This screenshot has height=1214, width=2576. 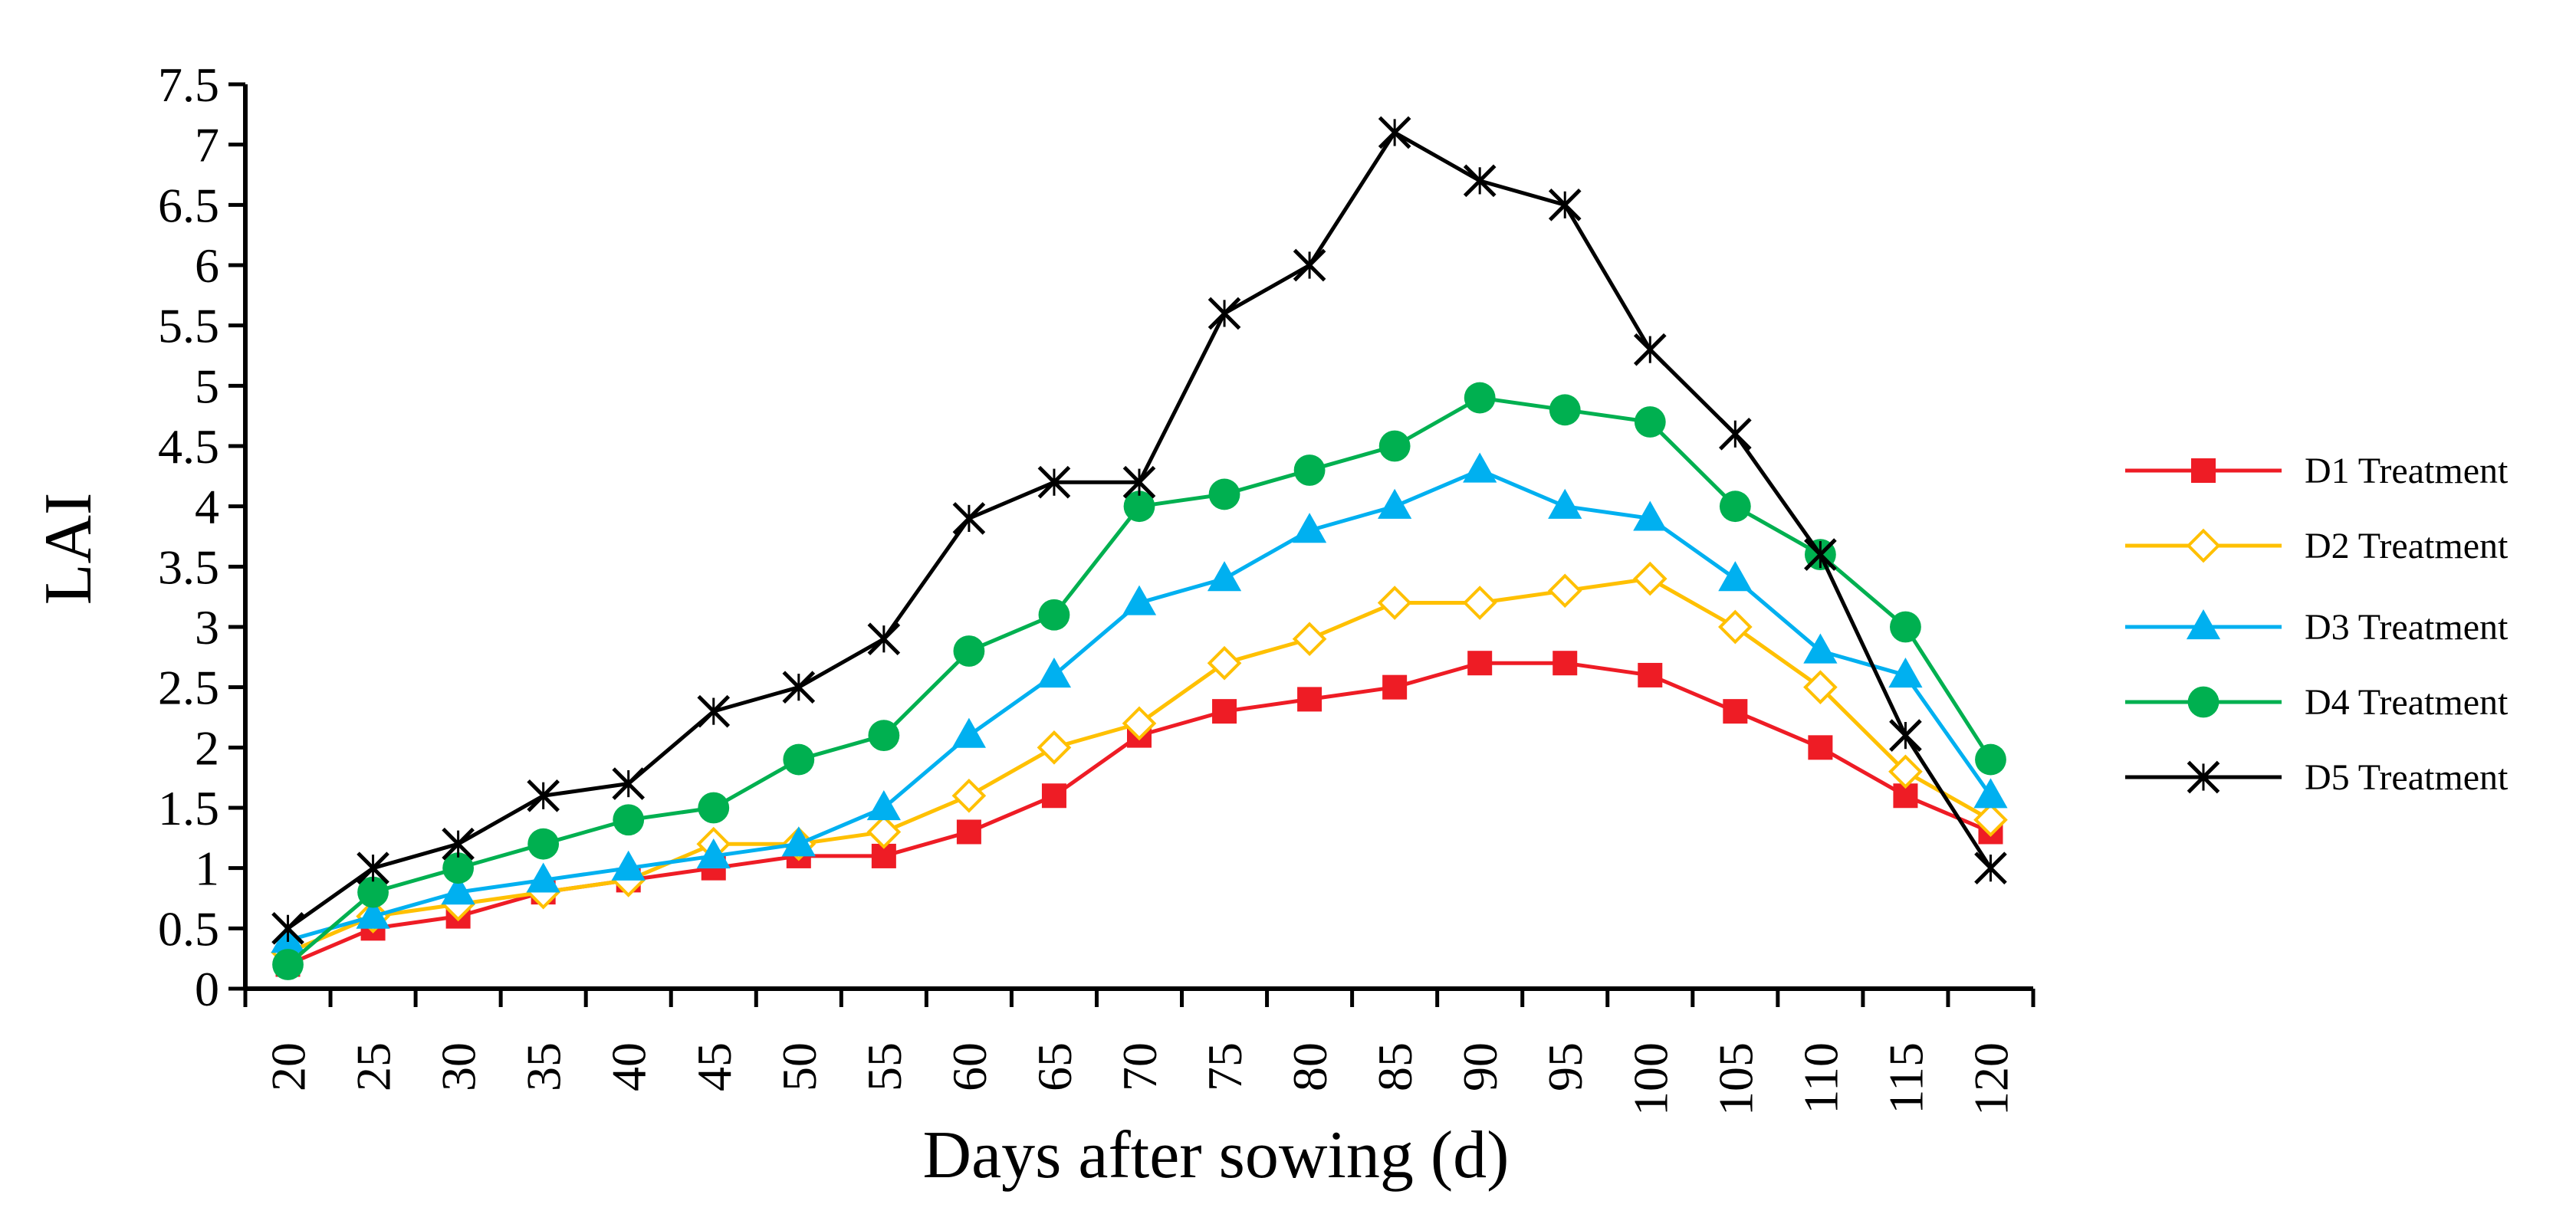 What do you see at coordinates (1735, 1079) in the screenshot?
I see `x-tick-label: 105` at bounding box center [1735, 1079].